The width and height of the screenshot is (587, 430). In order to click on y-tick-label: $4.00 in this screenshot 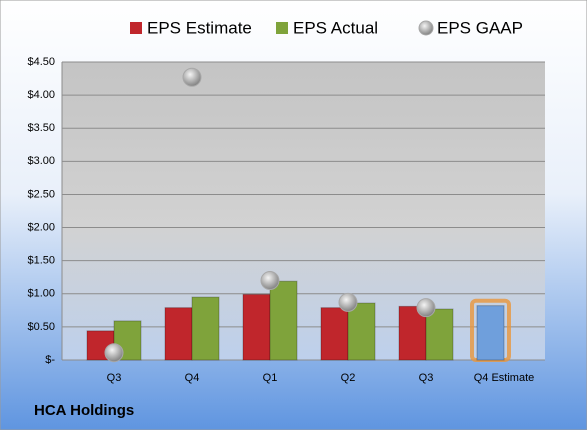, I will do `click(41, 95)`.